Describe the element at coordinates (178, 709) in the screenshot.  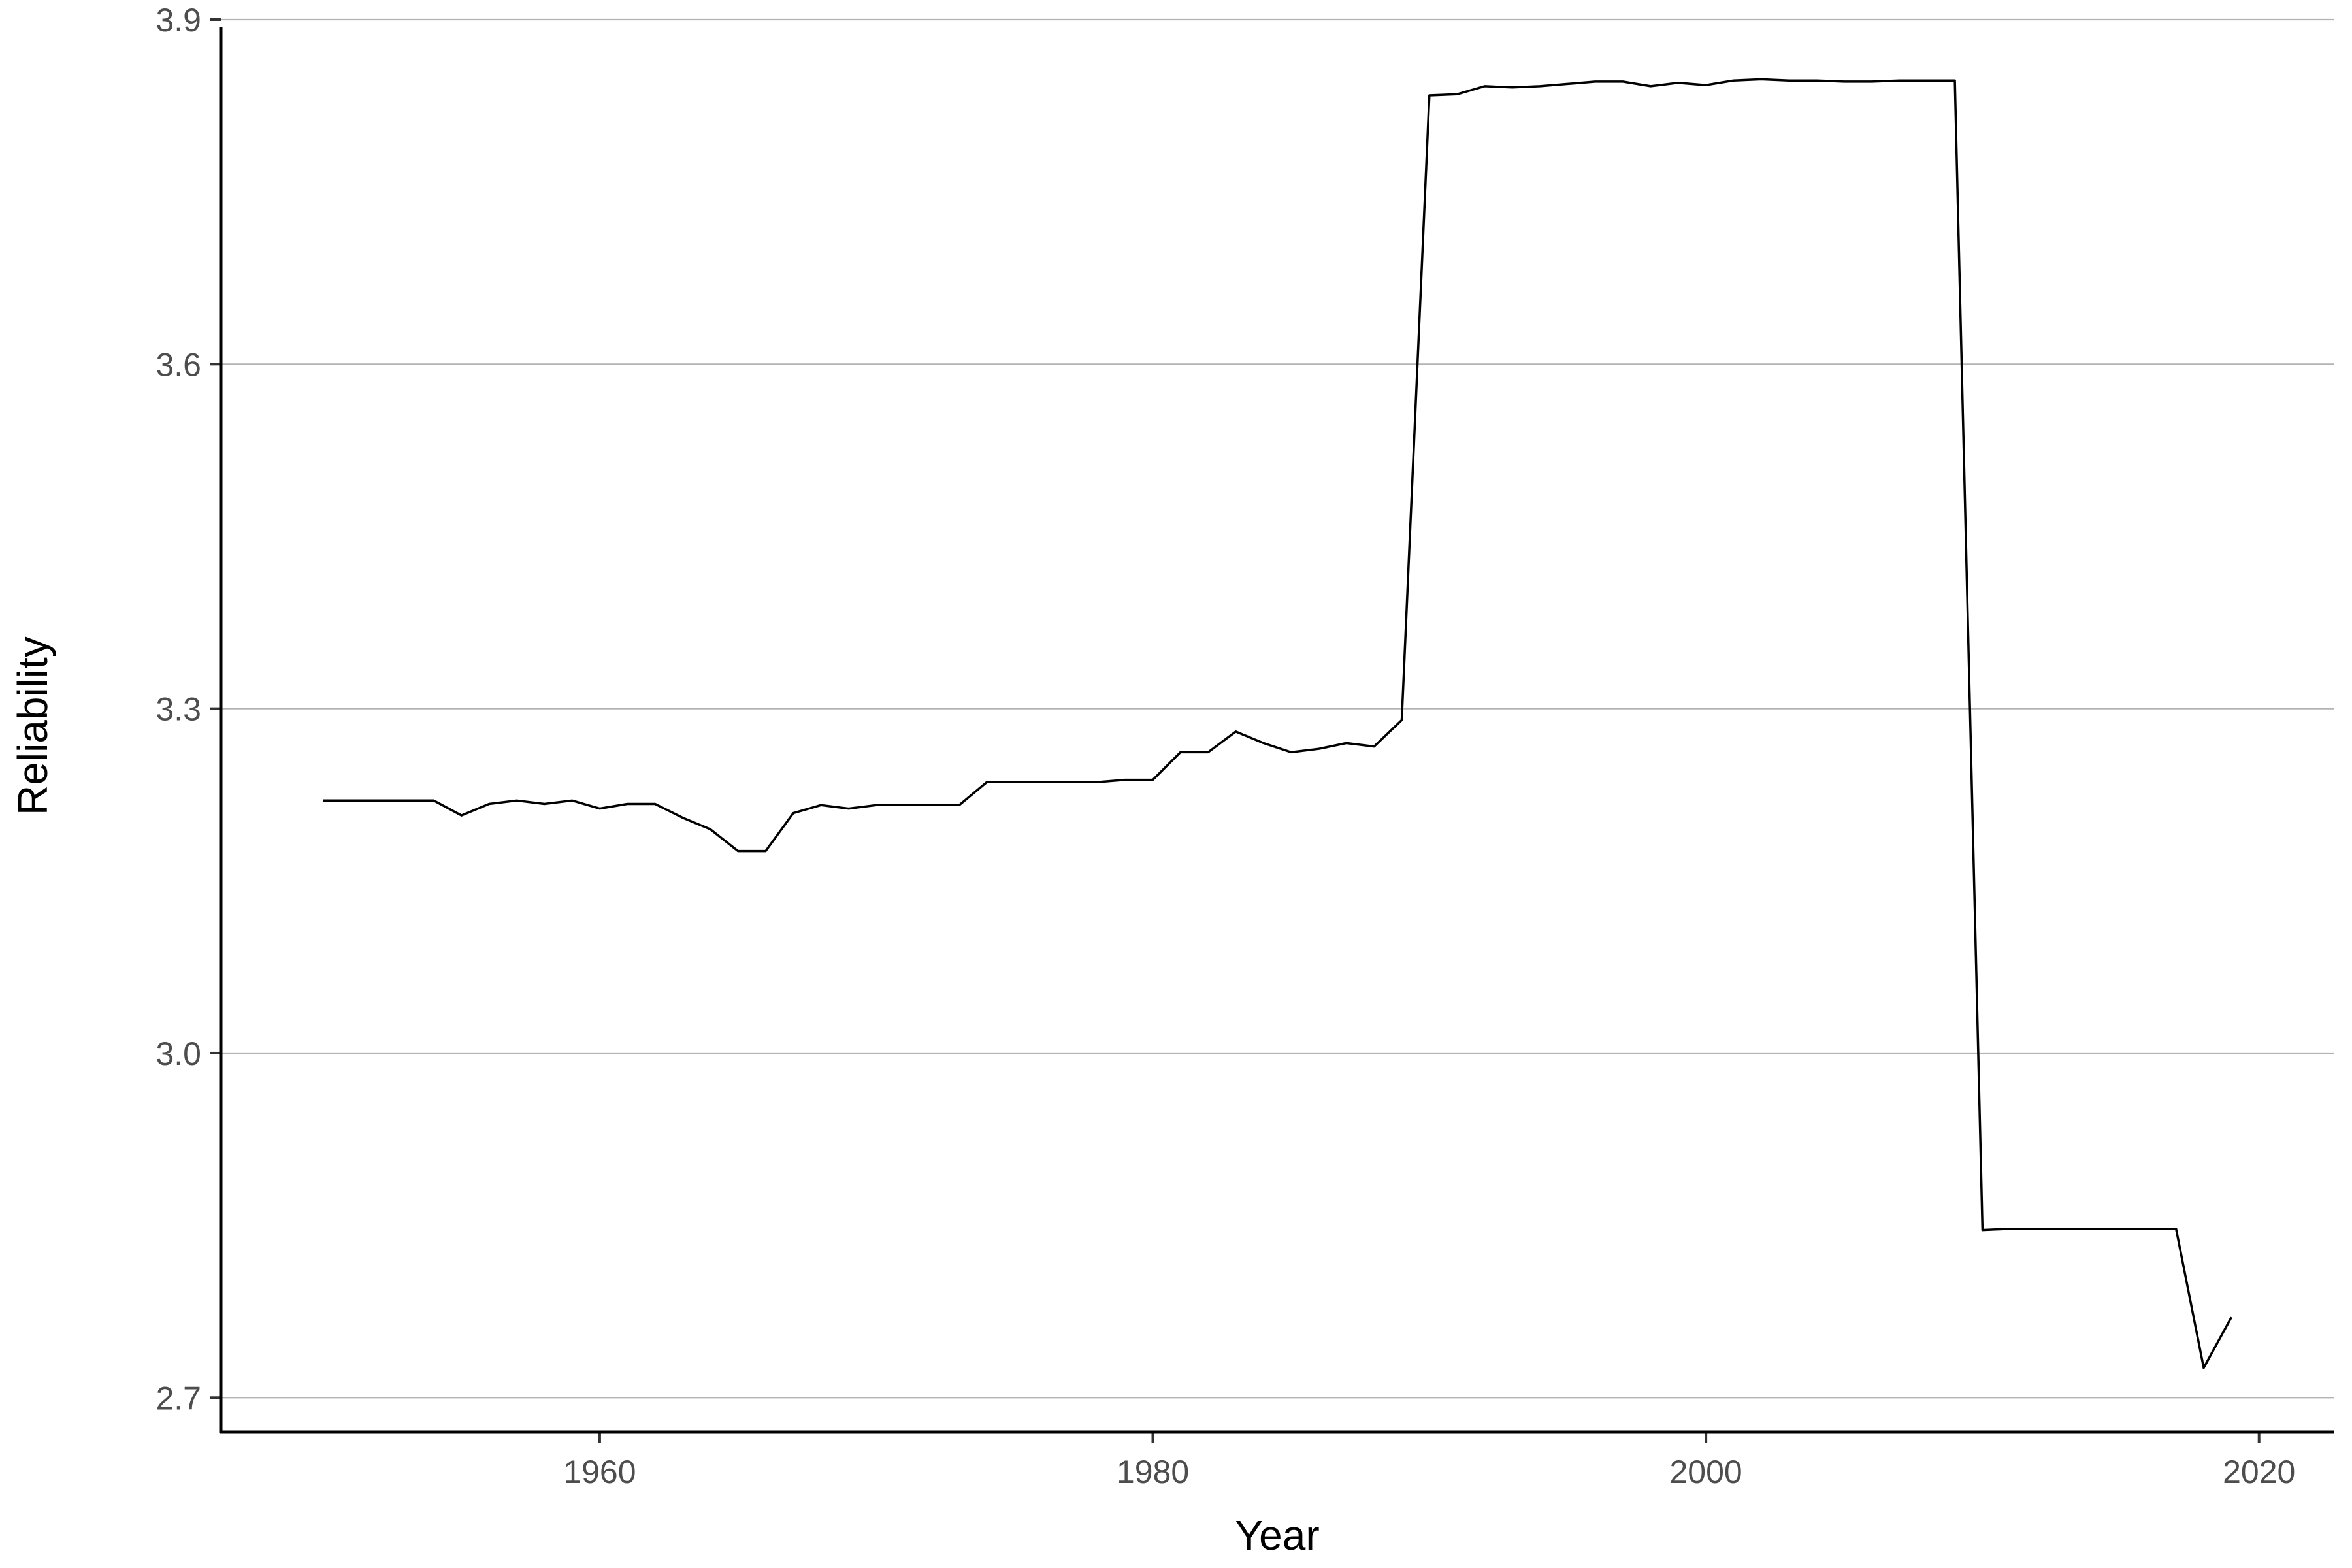
I see `y-tick-label: 3.3` at that location.